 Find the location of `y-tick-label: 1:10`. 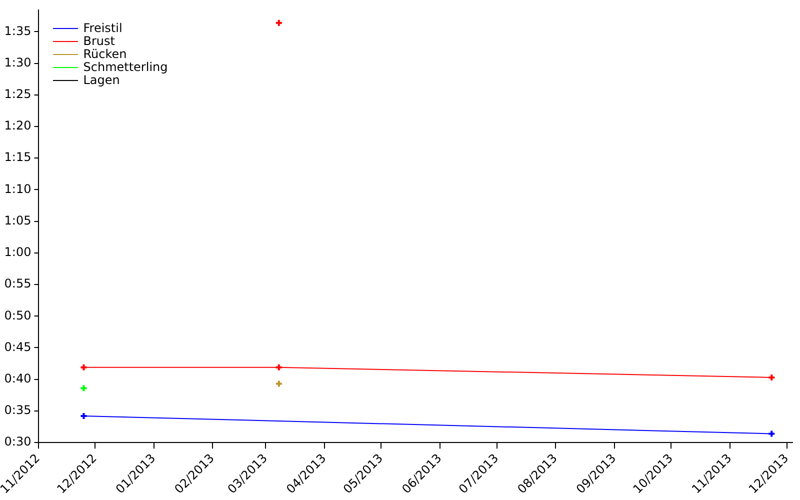

y-tick-label: 1:10 is located at coordinates (18, 189).